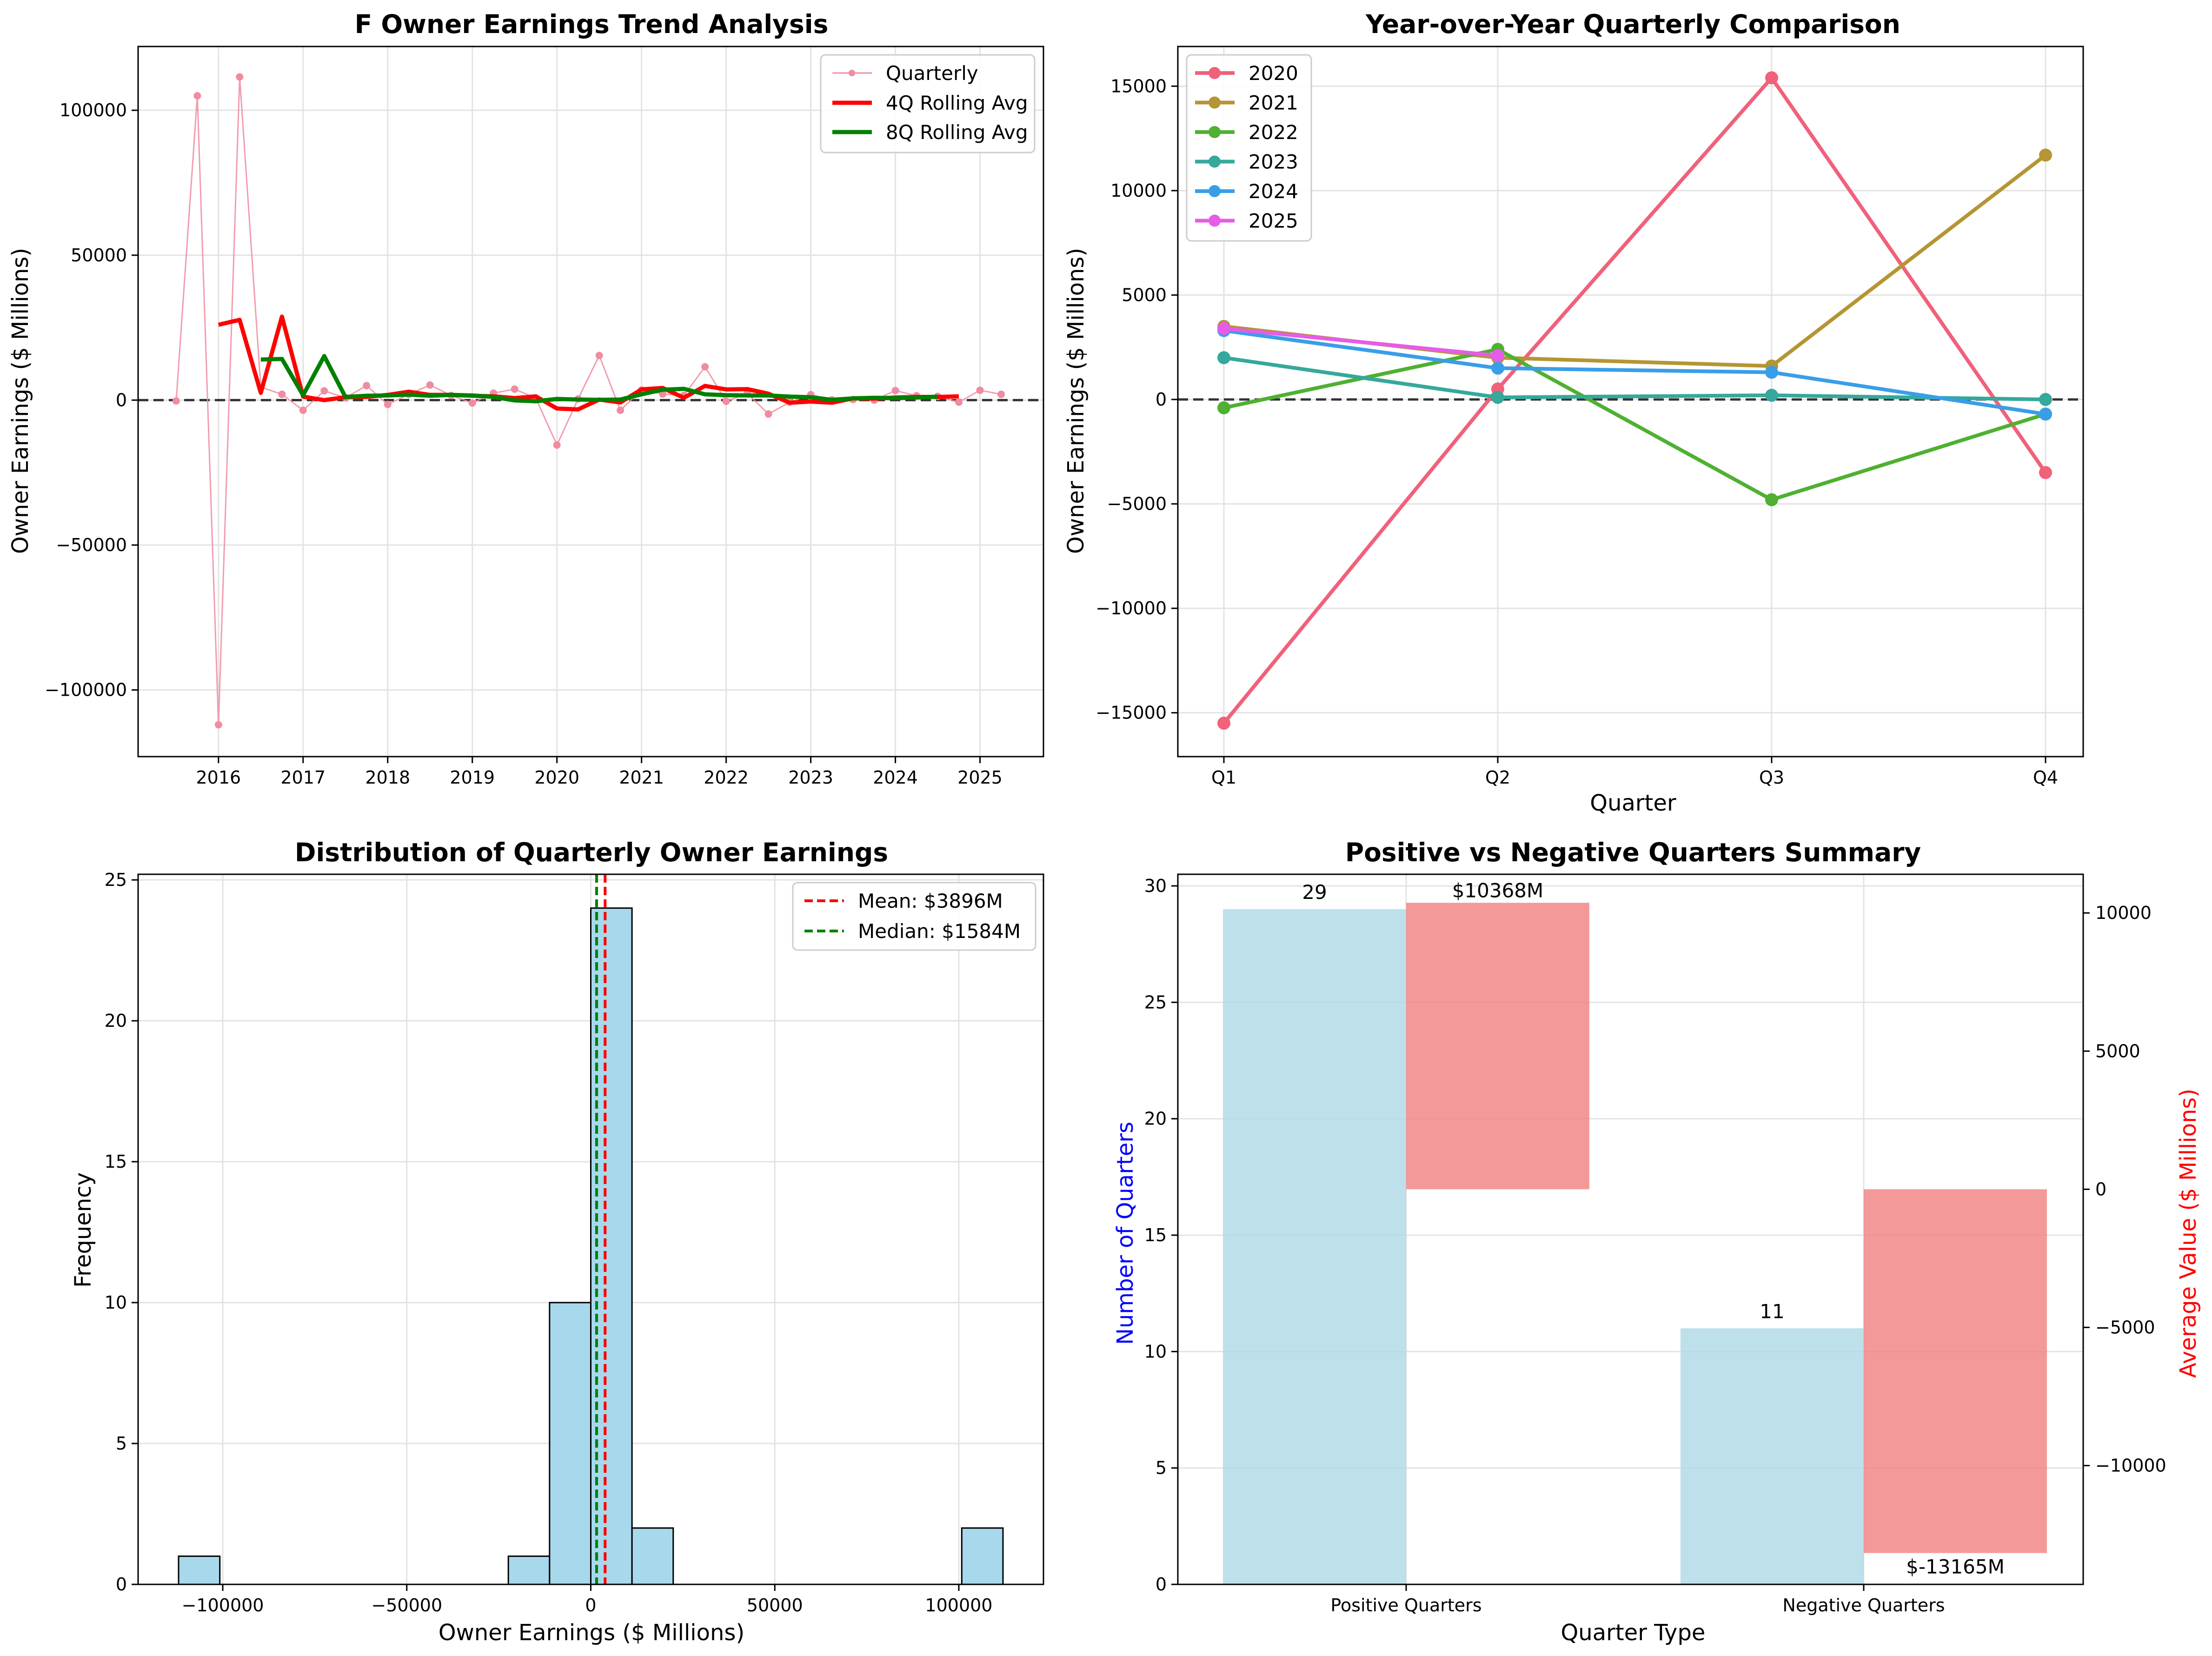 This screenshot has height=1656, width=2212. Describe the element at coordinates (557, 777) in the screenshot. I see `trend-xtick-label: 2020` at that location.